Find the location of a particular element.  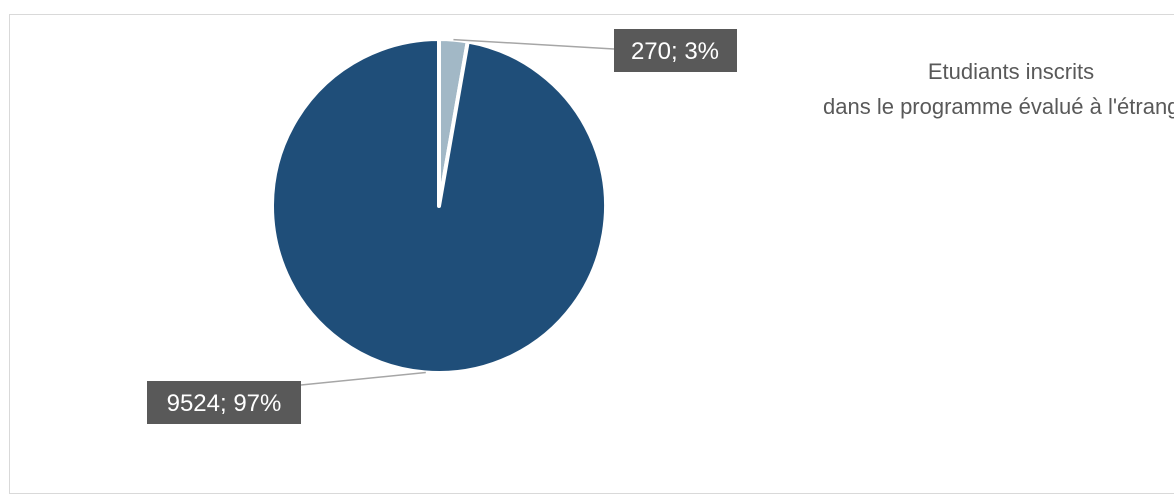

data-label-large-text: 9524; 97% is located at coordinates (224, 403).